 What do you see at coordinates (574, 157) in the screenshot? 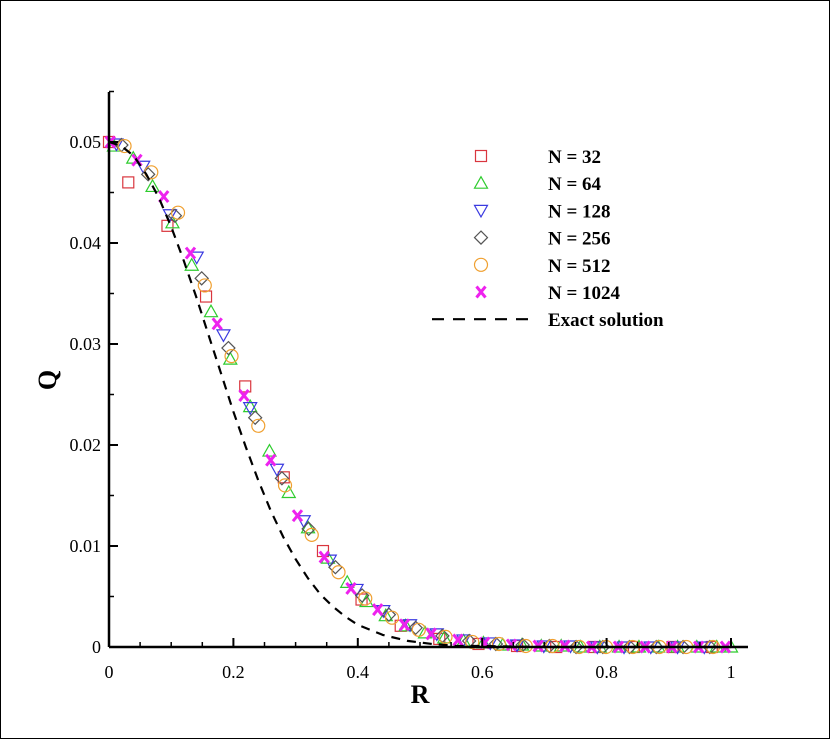
I see `legend-label: N = 32` at bounding box center [574, 157].